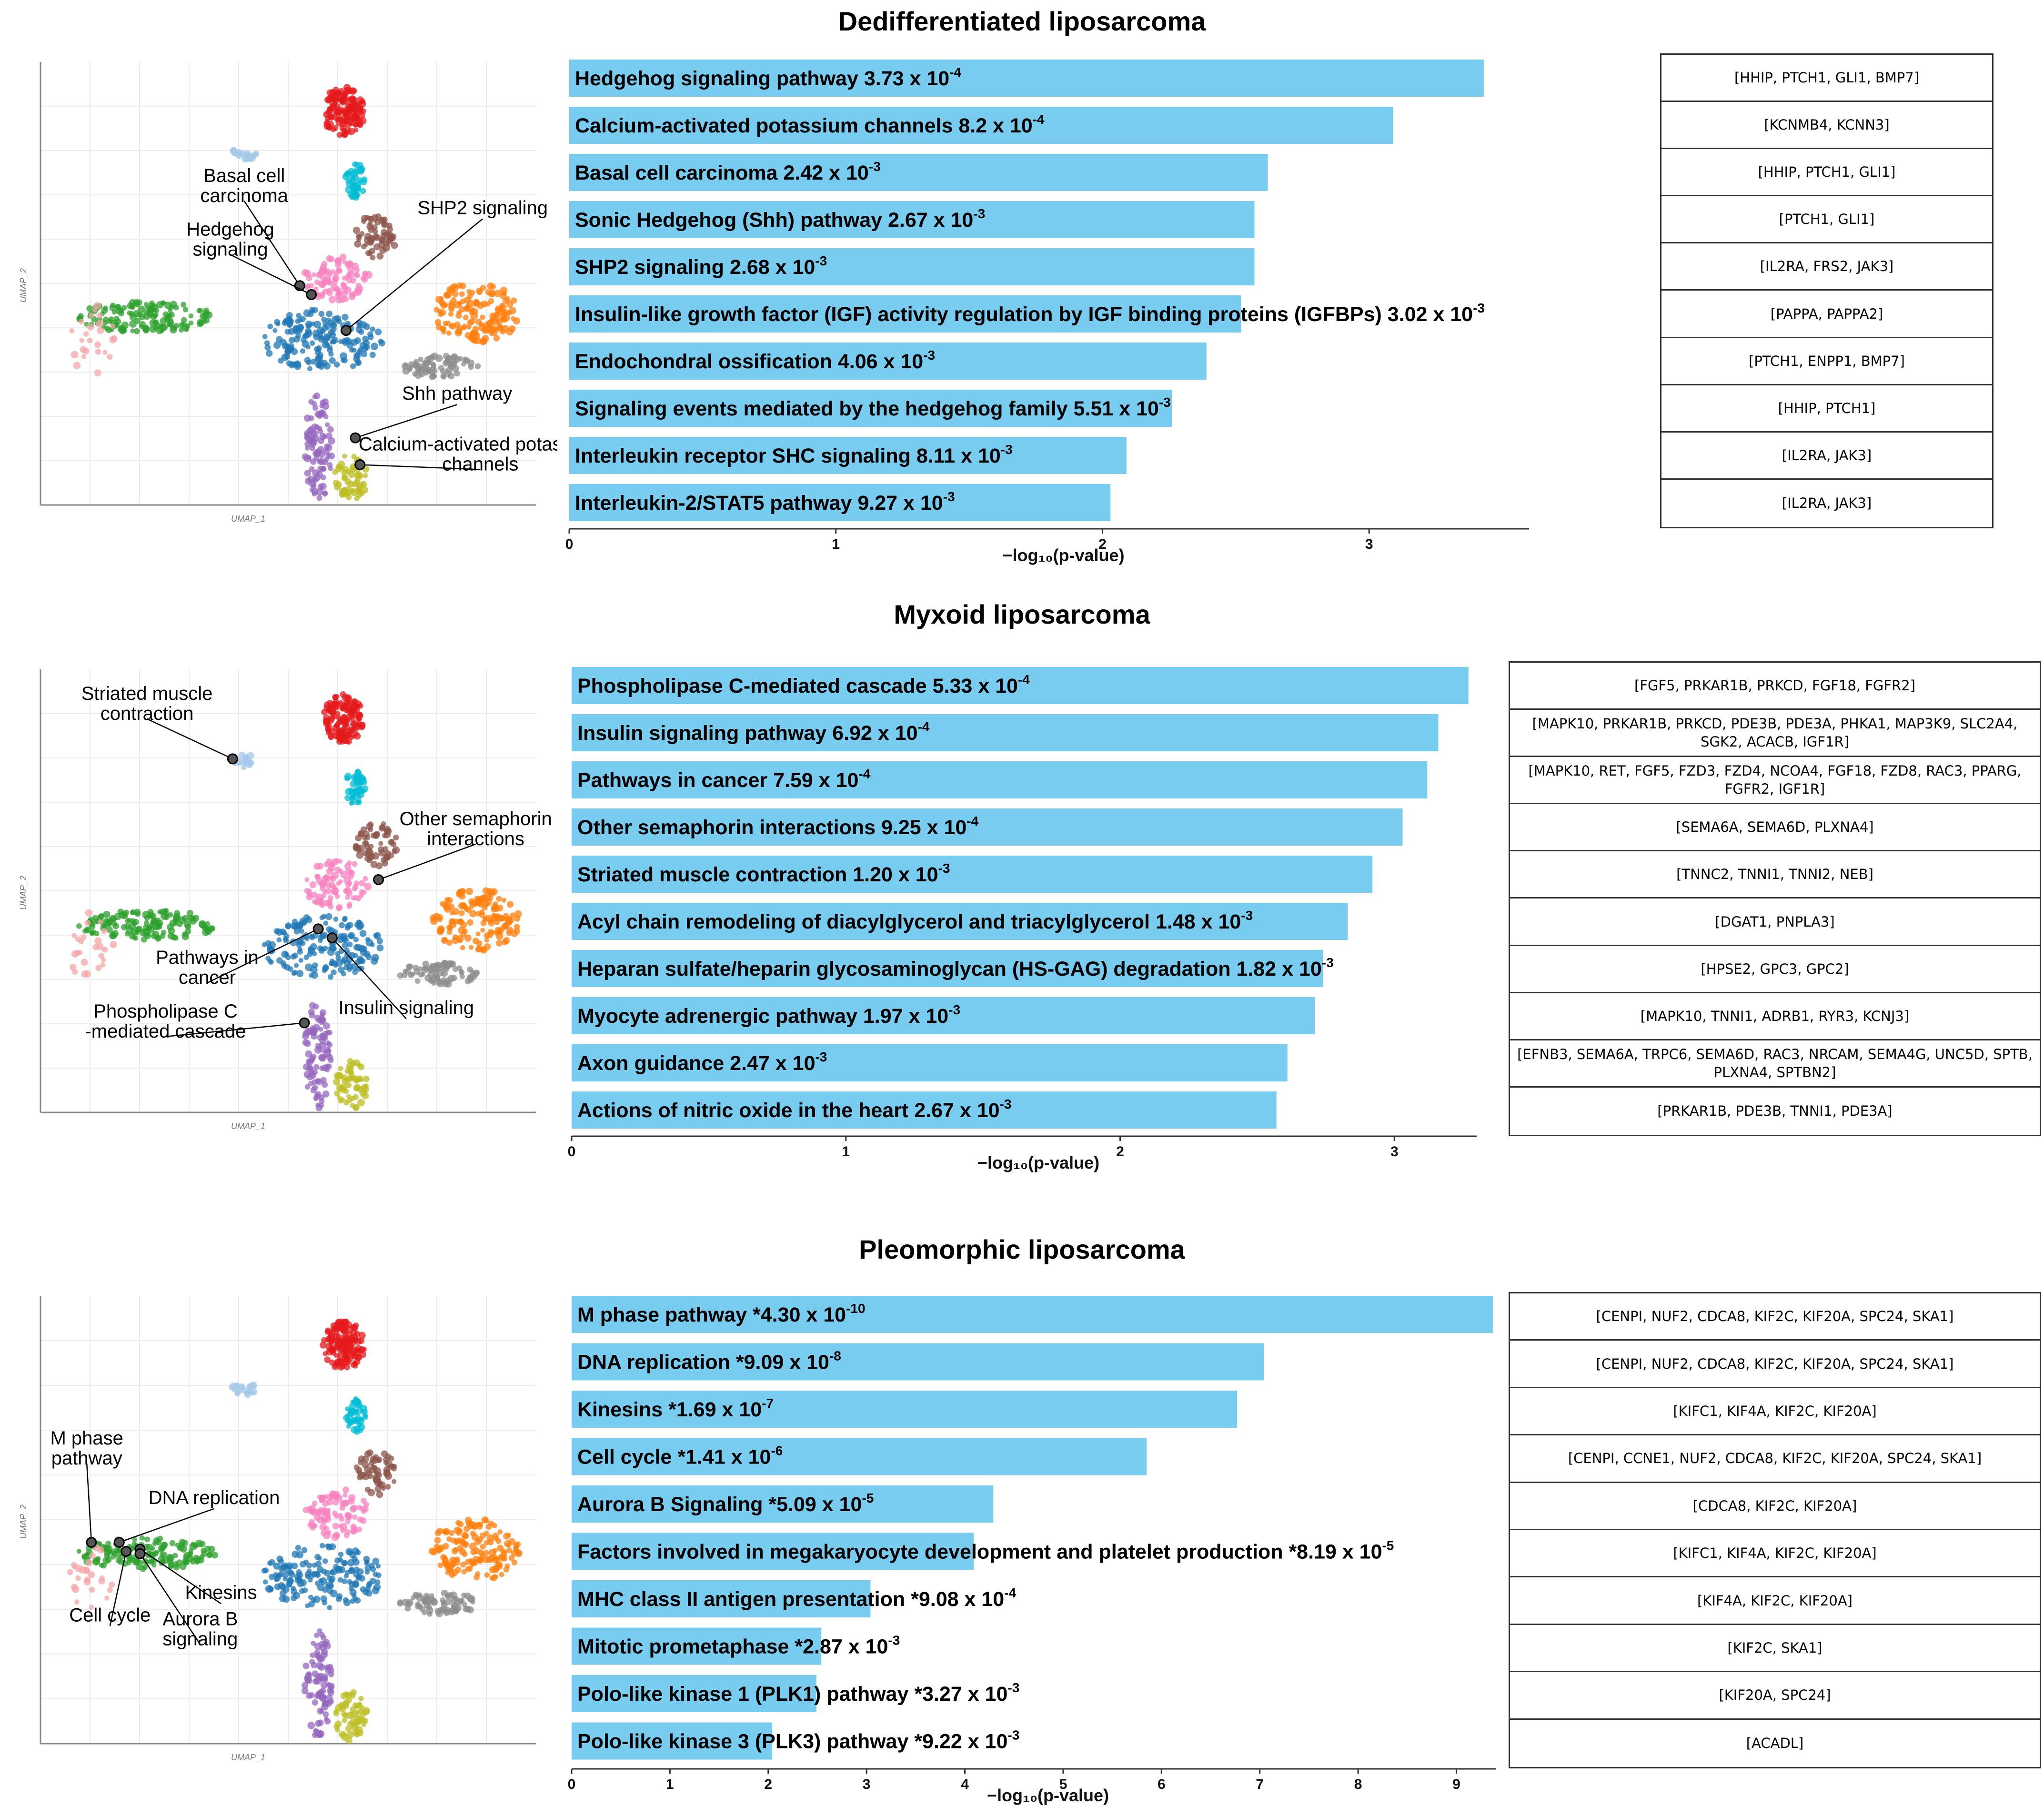 The width and height of the screenshot is (2044, 1807). I want to click on gene-list-cell: [PAPPA, PAPPA2], so click(1826, 315).